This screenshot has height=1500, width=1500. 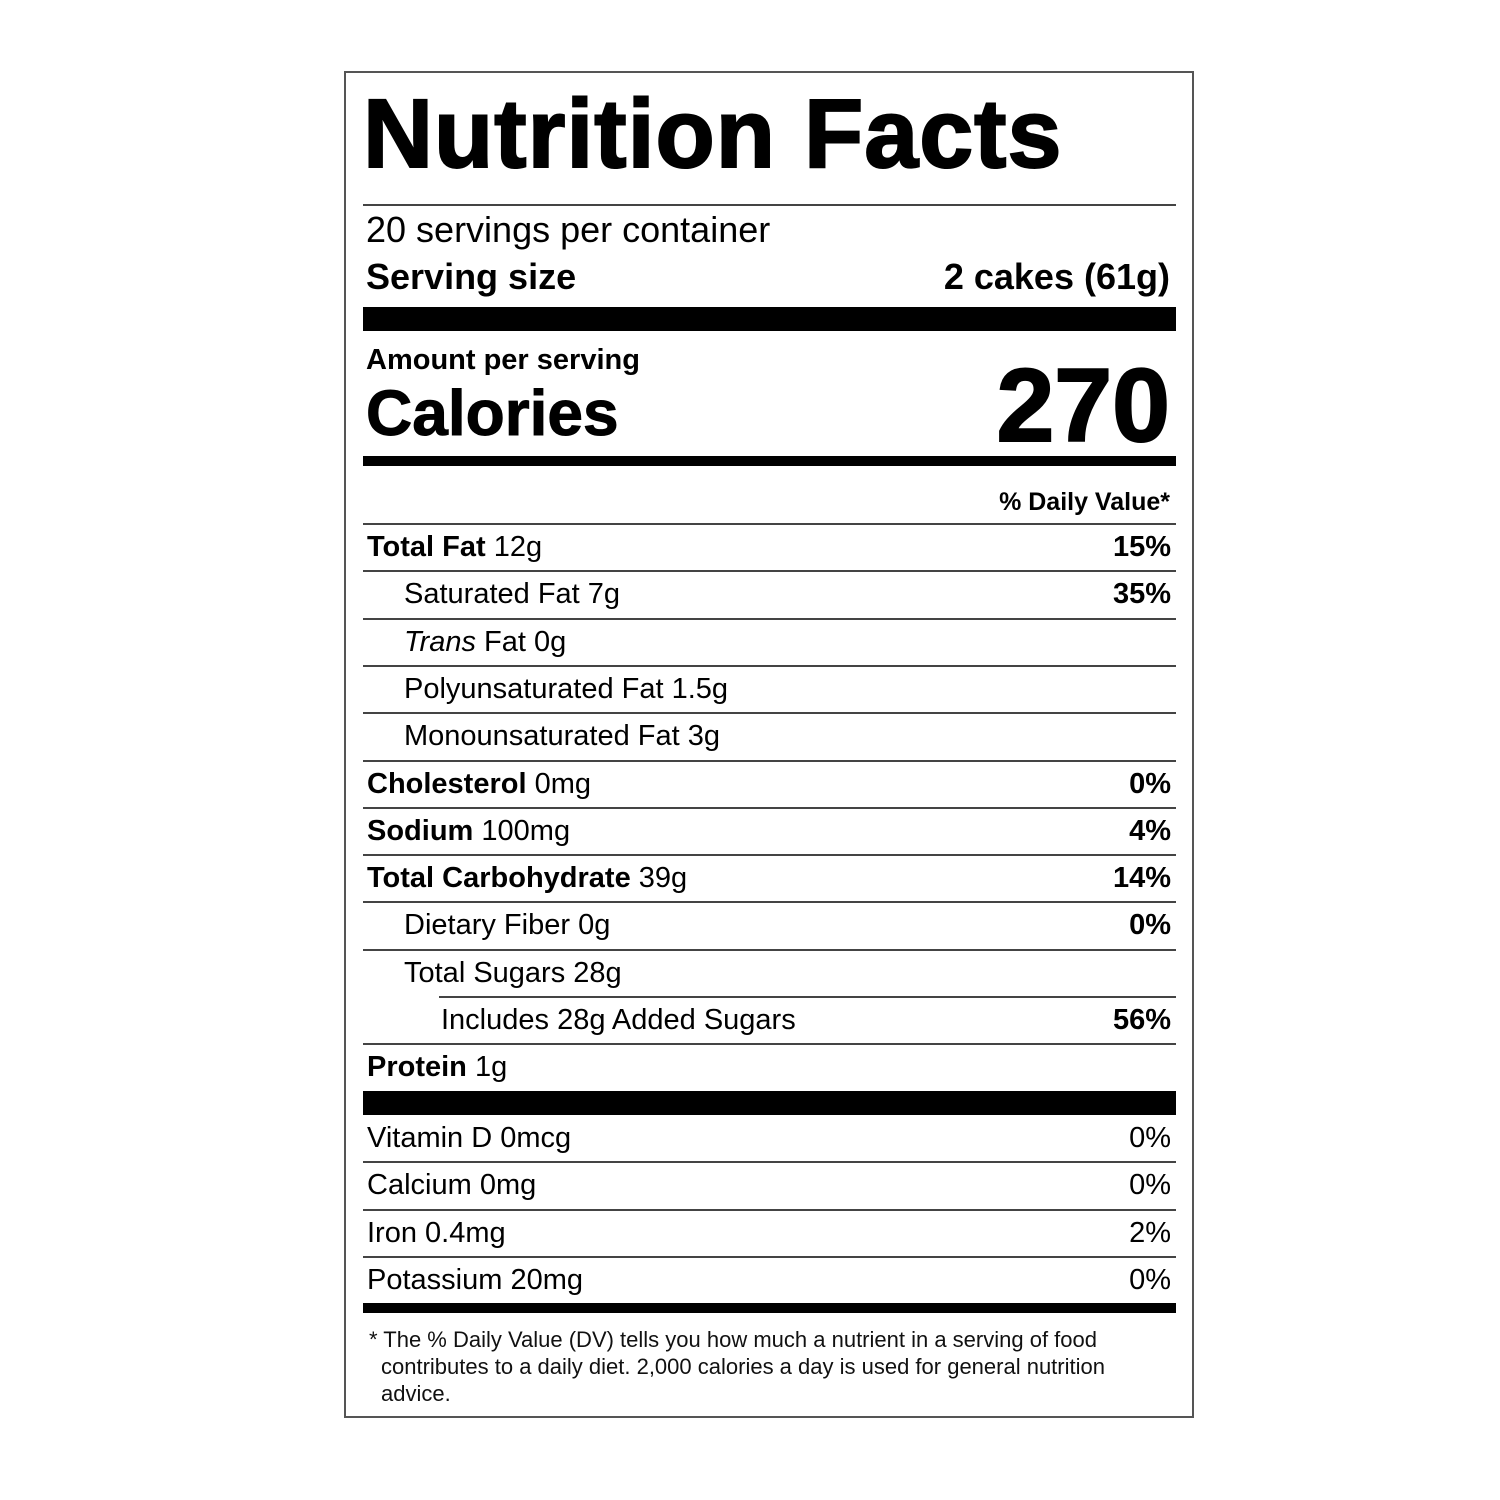 What do you see at coordinates (1084, 502) in the screenshot?
I see `daily-value-header: % Daily Value*` at bounding box center [1084, 502].